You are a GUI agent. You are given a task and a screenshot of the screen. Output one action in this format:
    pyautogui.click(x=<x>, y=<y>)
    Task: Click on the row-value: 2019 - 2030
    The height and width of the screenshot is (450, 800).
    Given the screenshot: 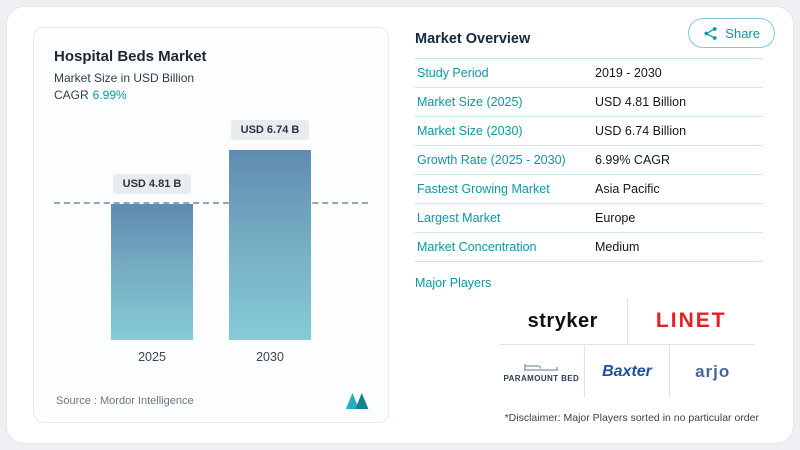 What is the action you would take?
    pyautogui.click(x=628, y=73)
    